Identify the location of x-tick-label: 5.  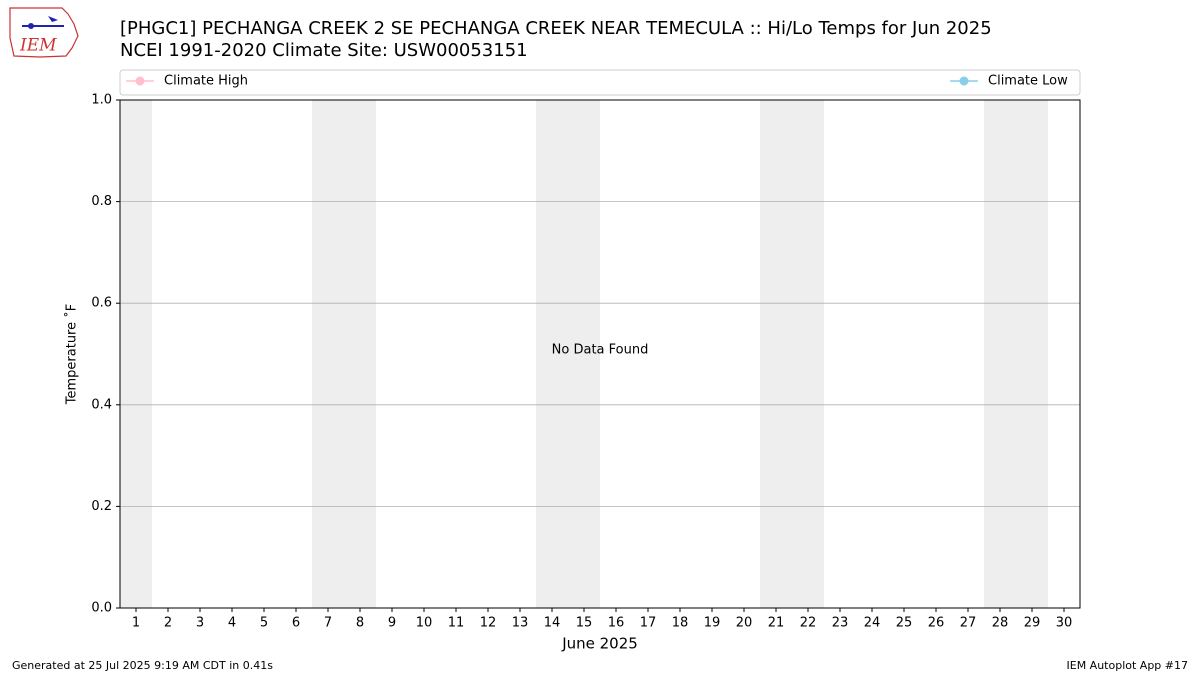
(264, 623).